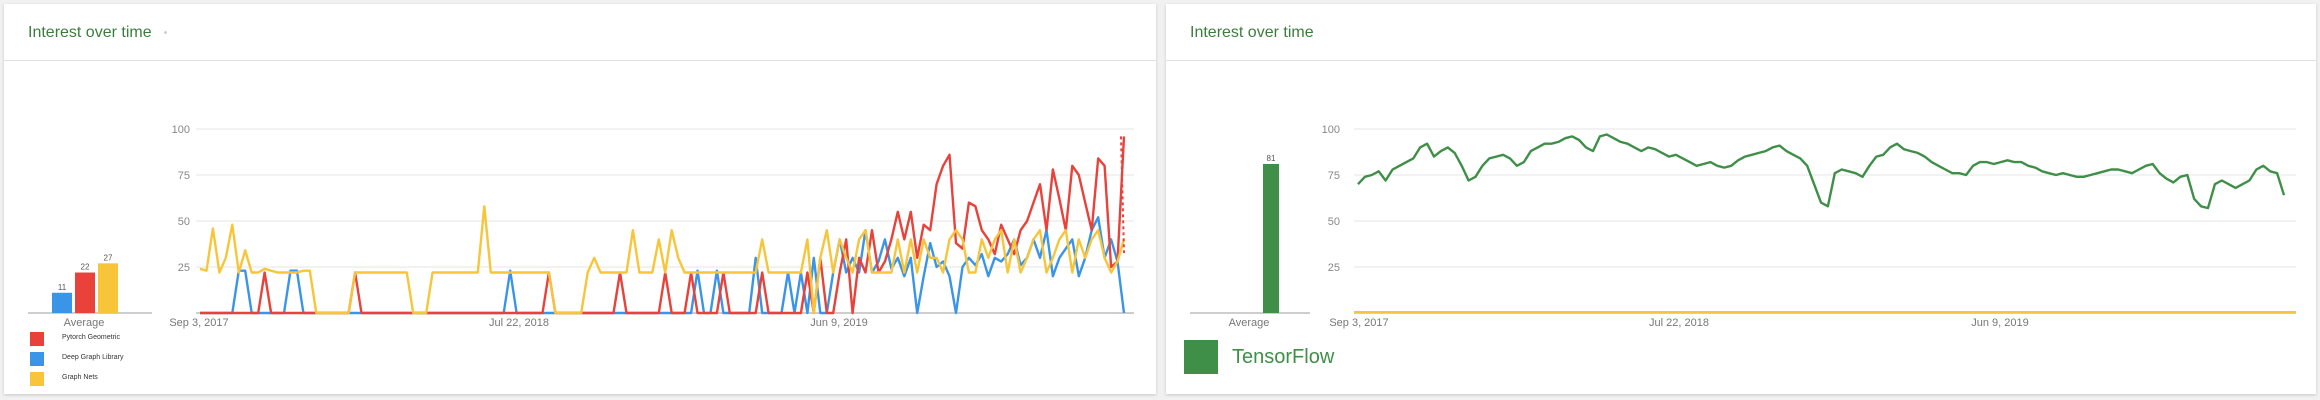  Describe the element at coordinates (90, 32) in the screenshot. I see `left-card-title: Interest over time` at that location.